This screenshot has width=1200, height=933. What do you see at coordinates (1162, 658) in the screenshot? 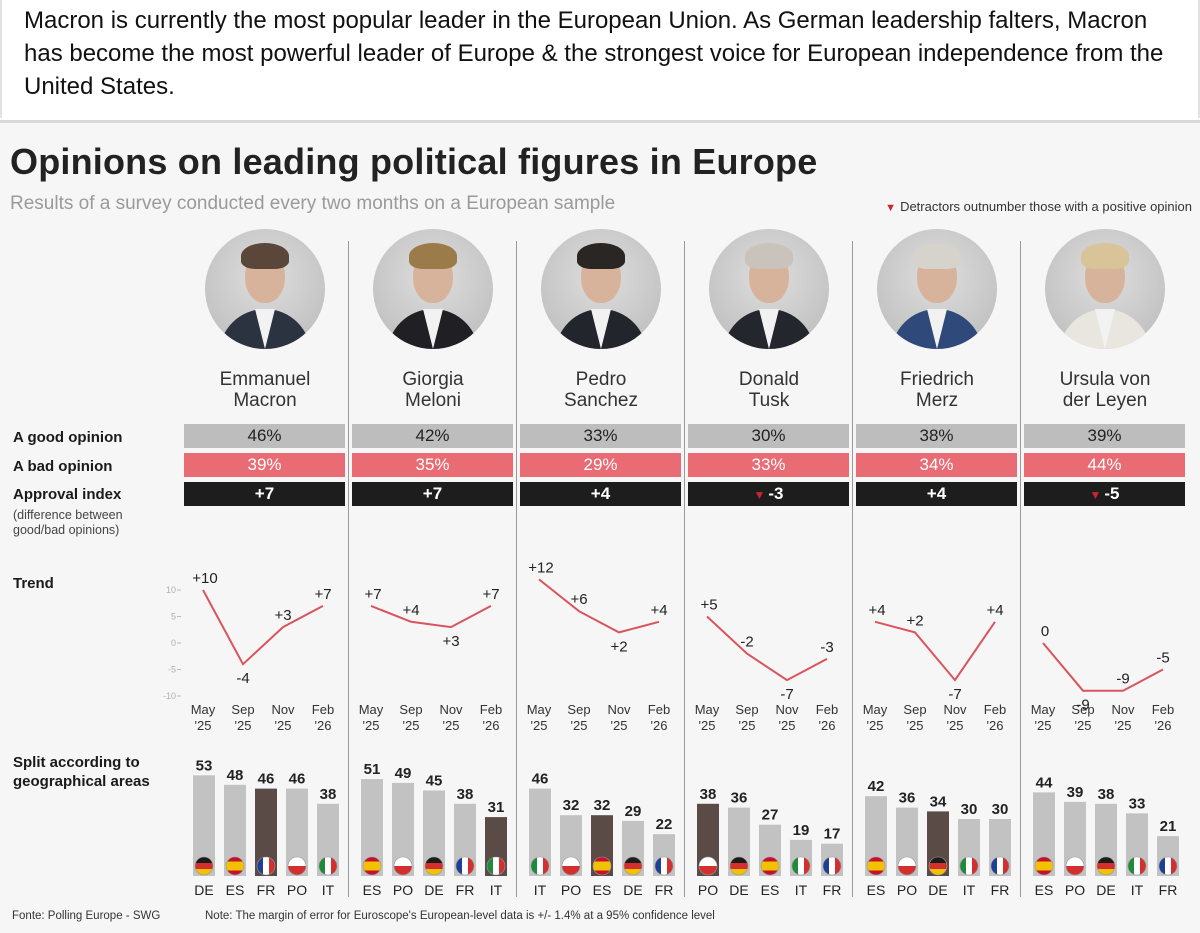
I see `trend-value-label: -5` at bounding box center [1162, 658].